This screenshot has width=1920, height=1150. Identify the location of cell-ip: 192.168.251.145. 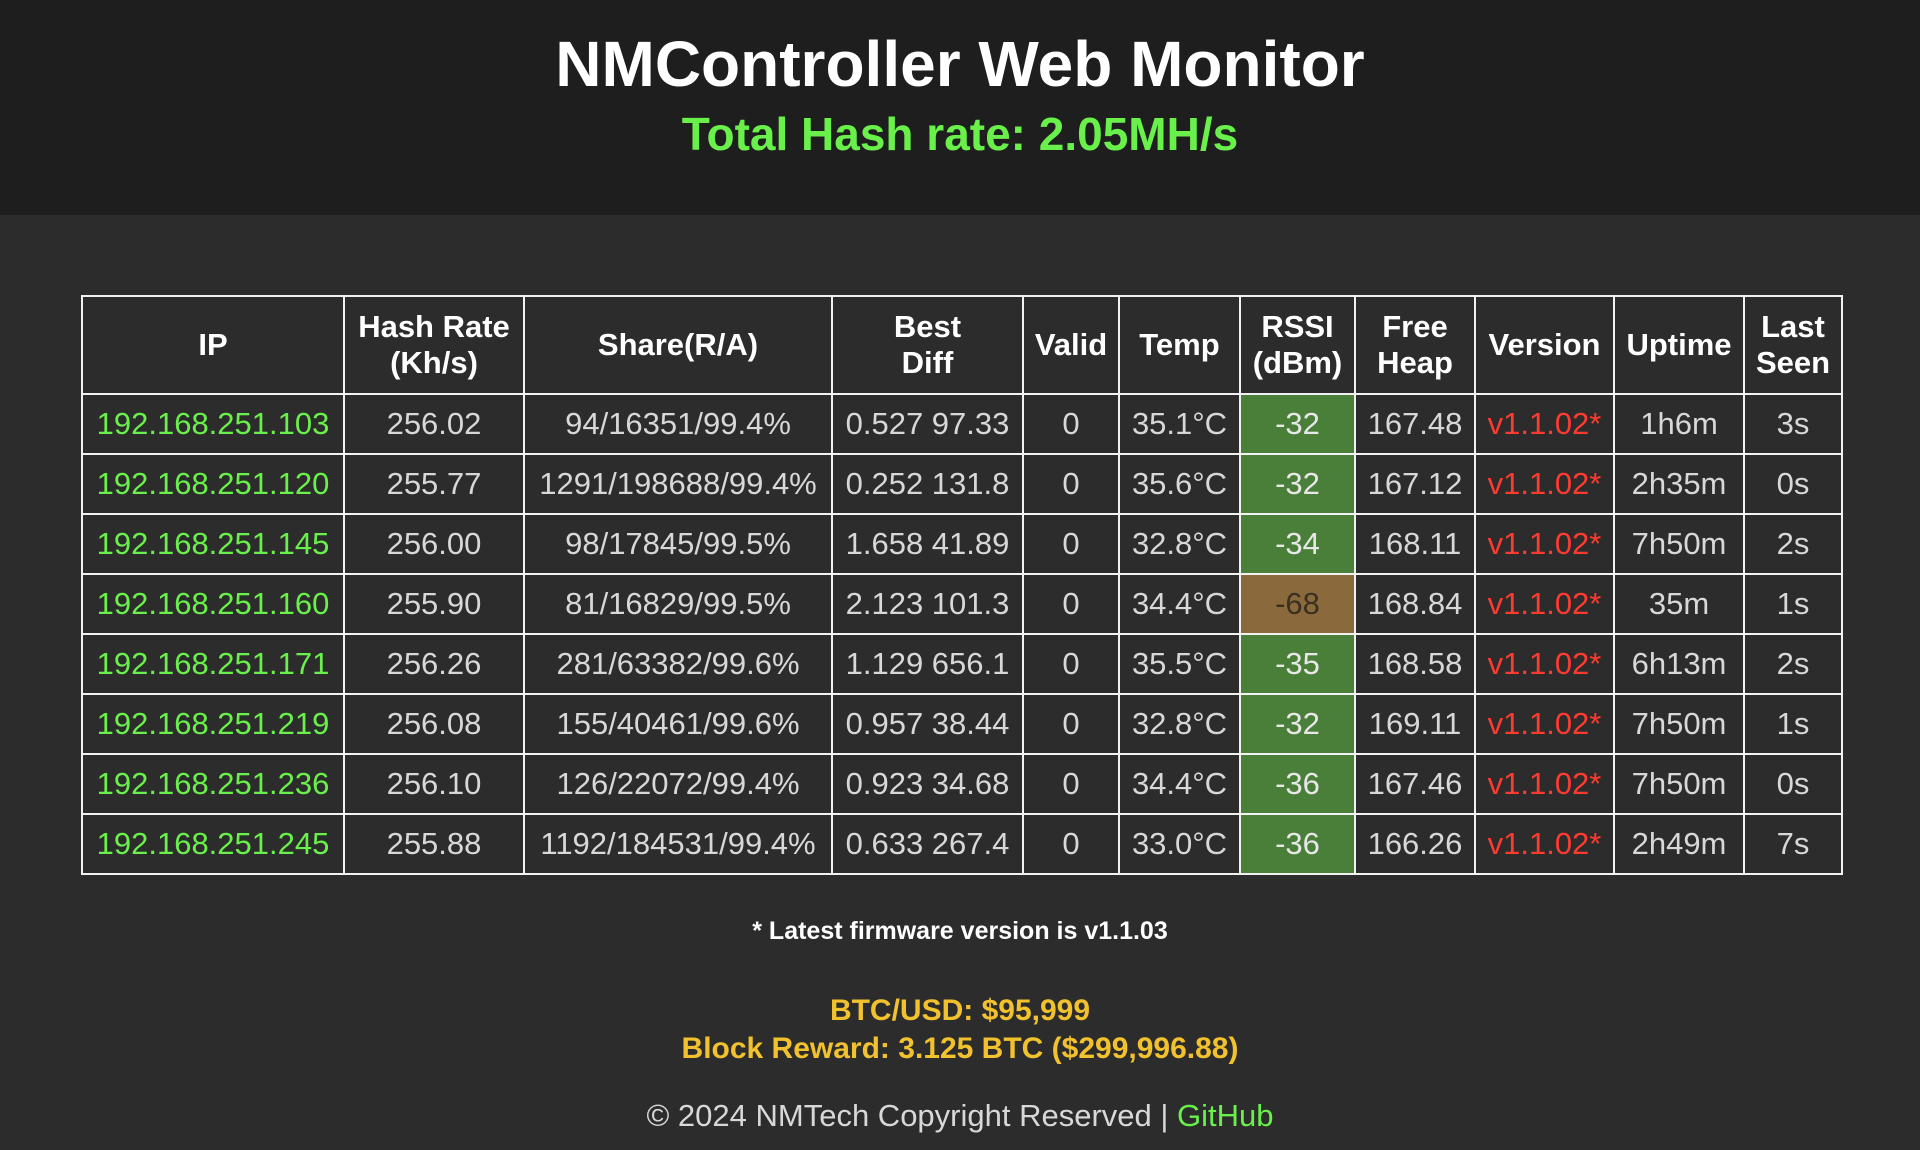
(213, 544).